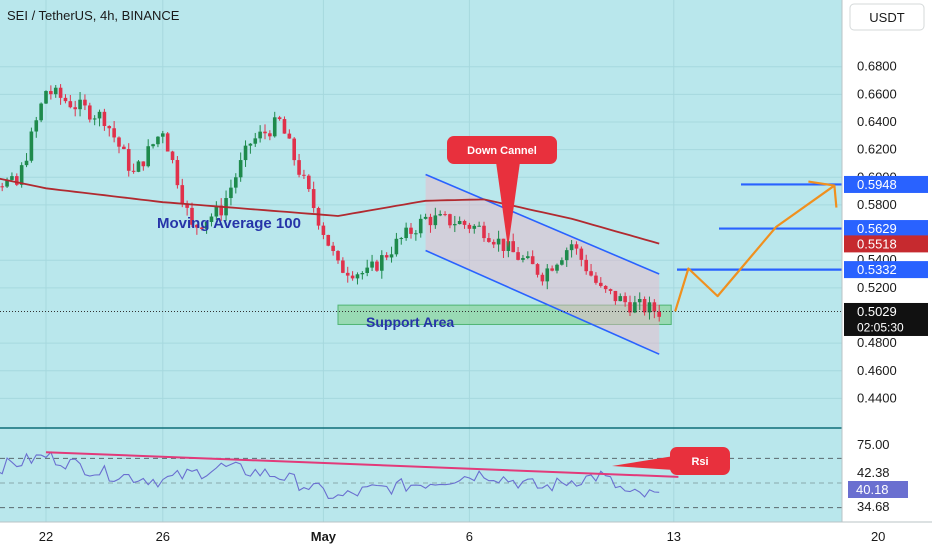 This screenshot has height=550, width=932. I want to click on time-axis, so click(466, 536).